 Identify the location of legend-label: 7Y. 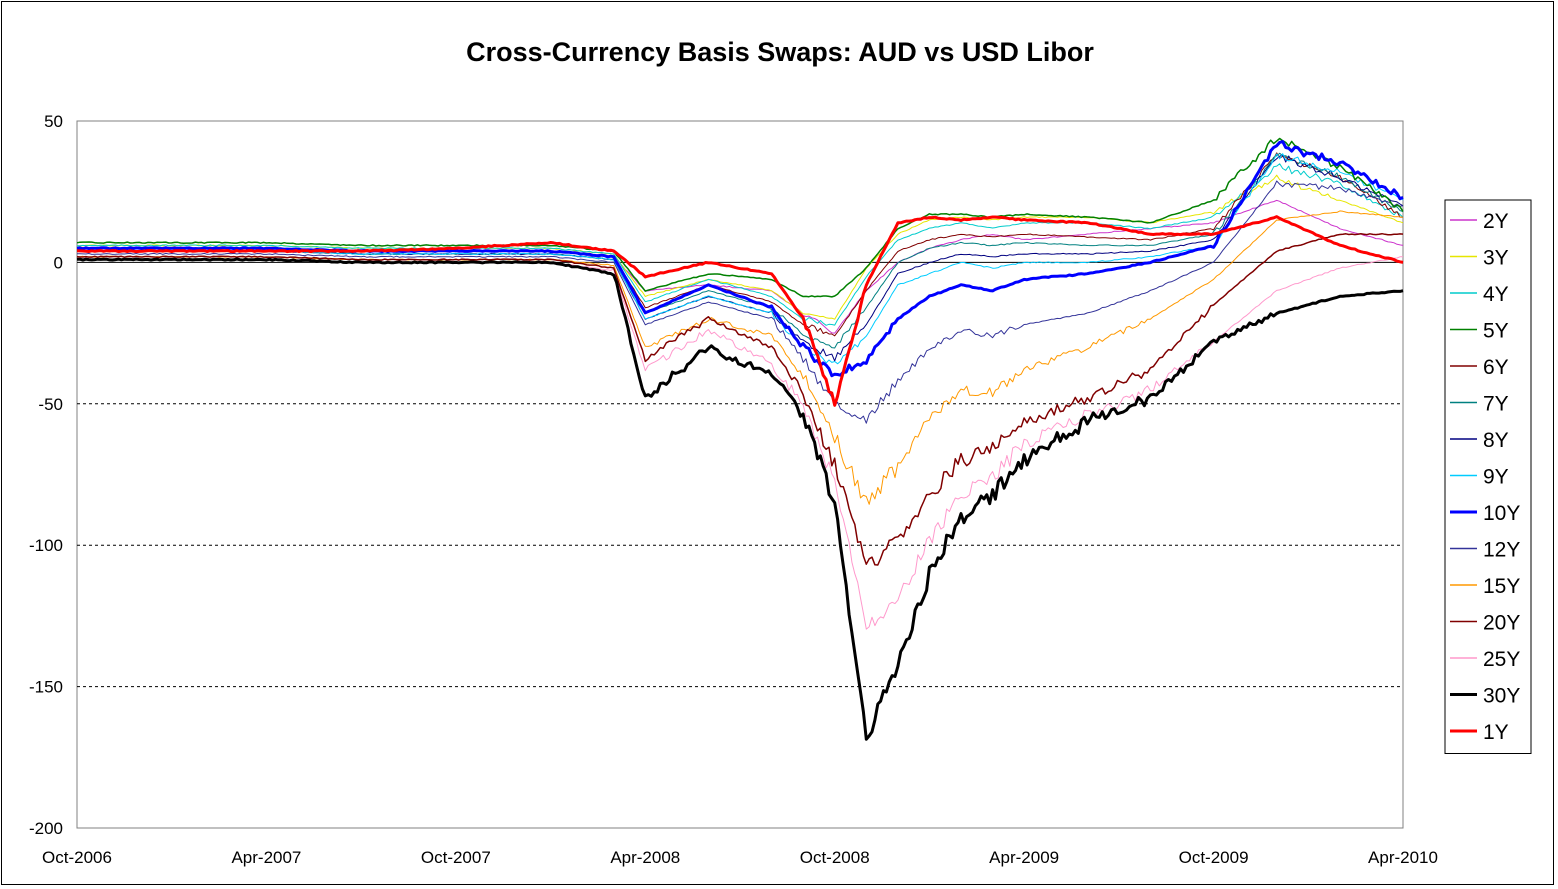
(1496, 404).